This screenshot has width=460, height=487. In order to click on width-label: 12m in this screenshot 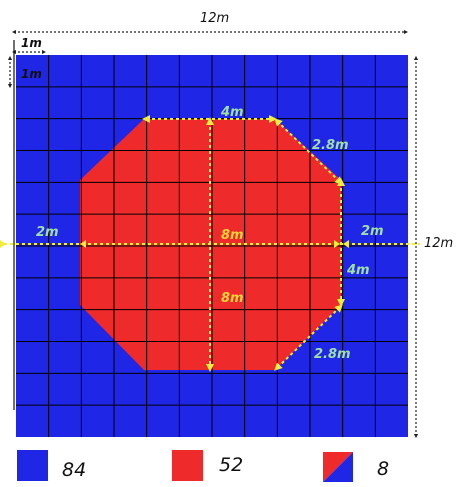, I will do `click(214, 18)`.